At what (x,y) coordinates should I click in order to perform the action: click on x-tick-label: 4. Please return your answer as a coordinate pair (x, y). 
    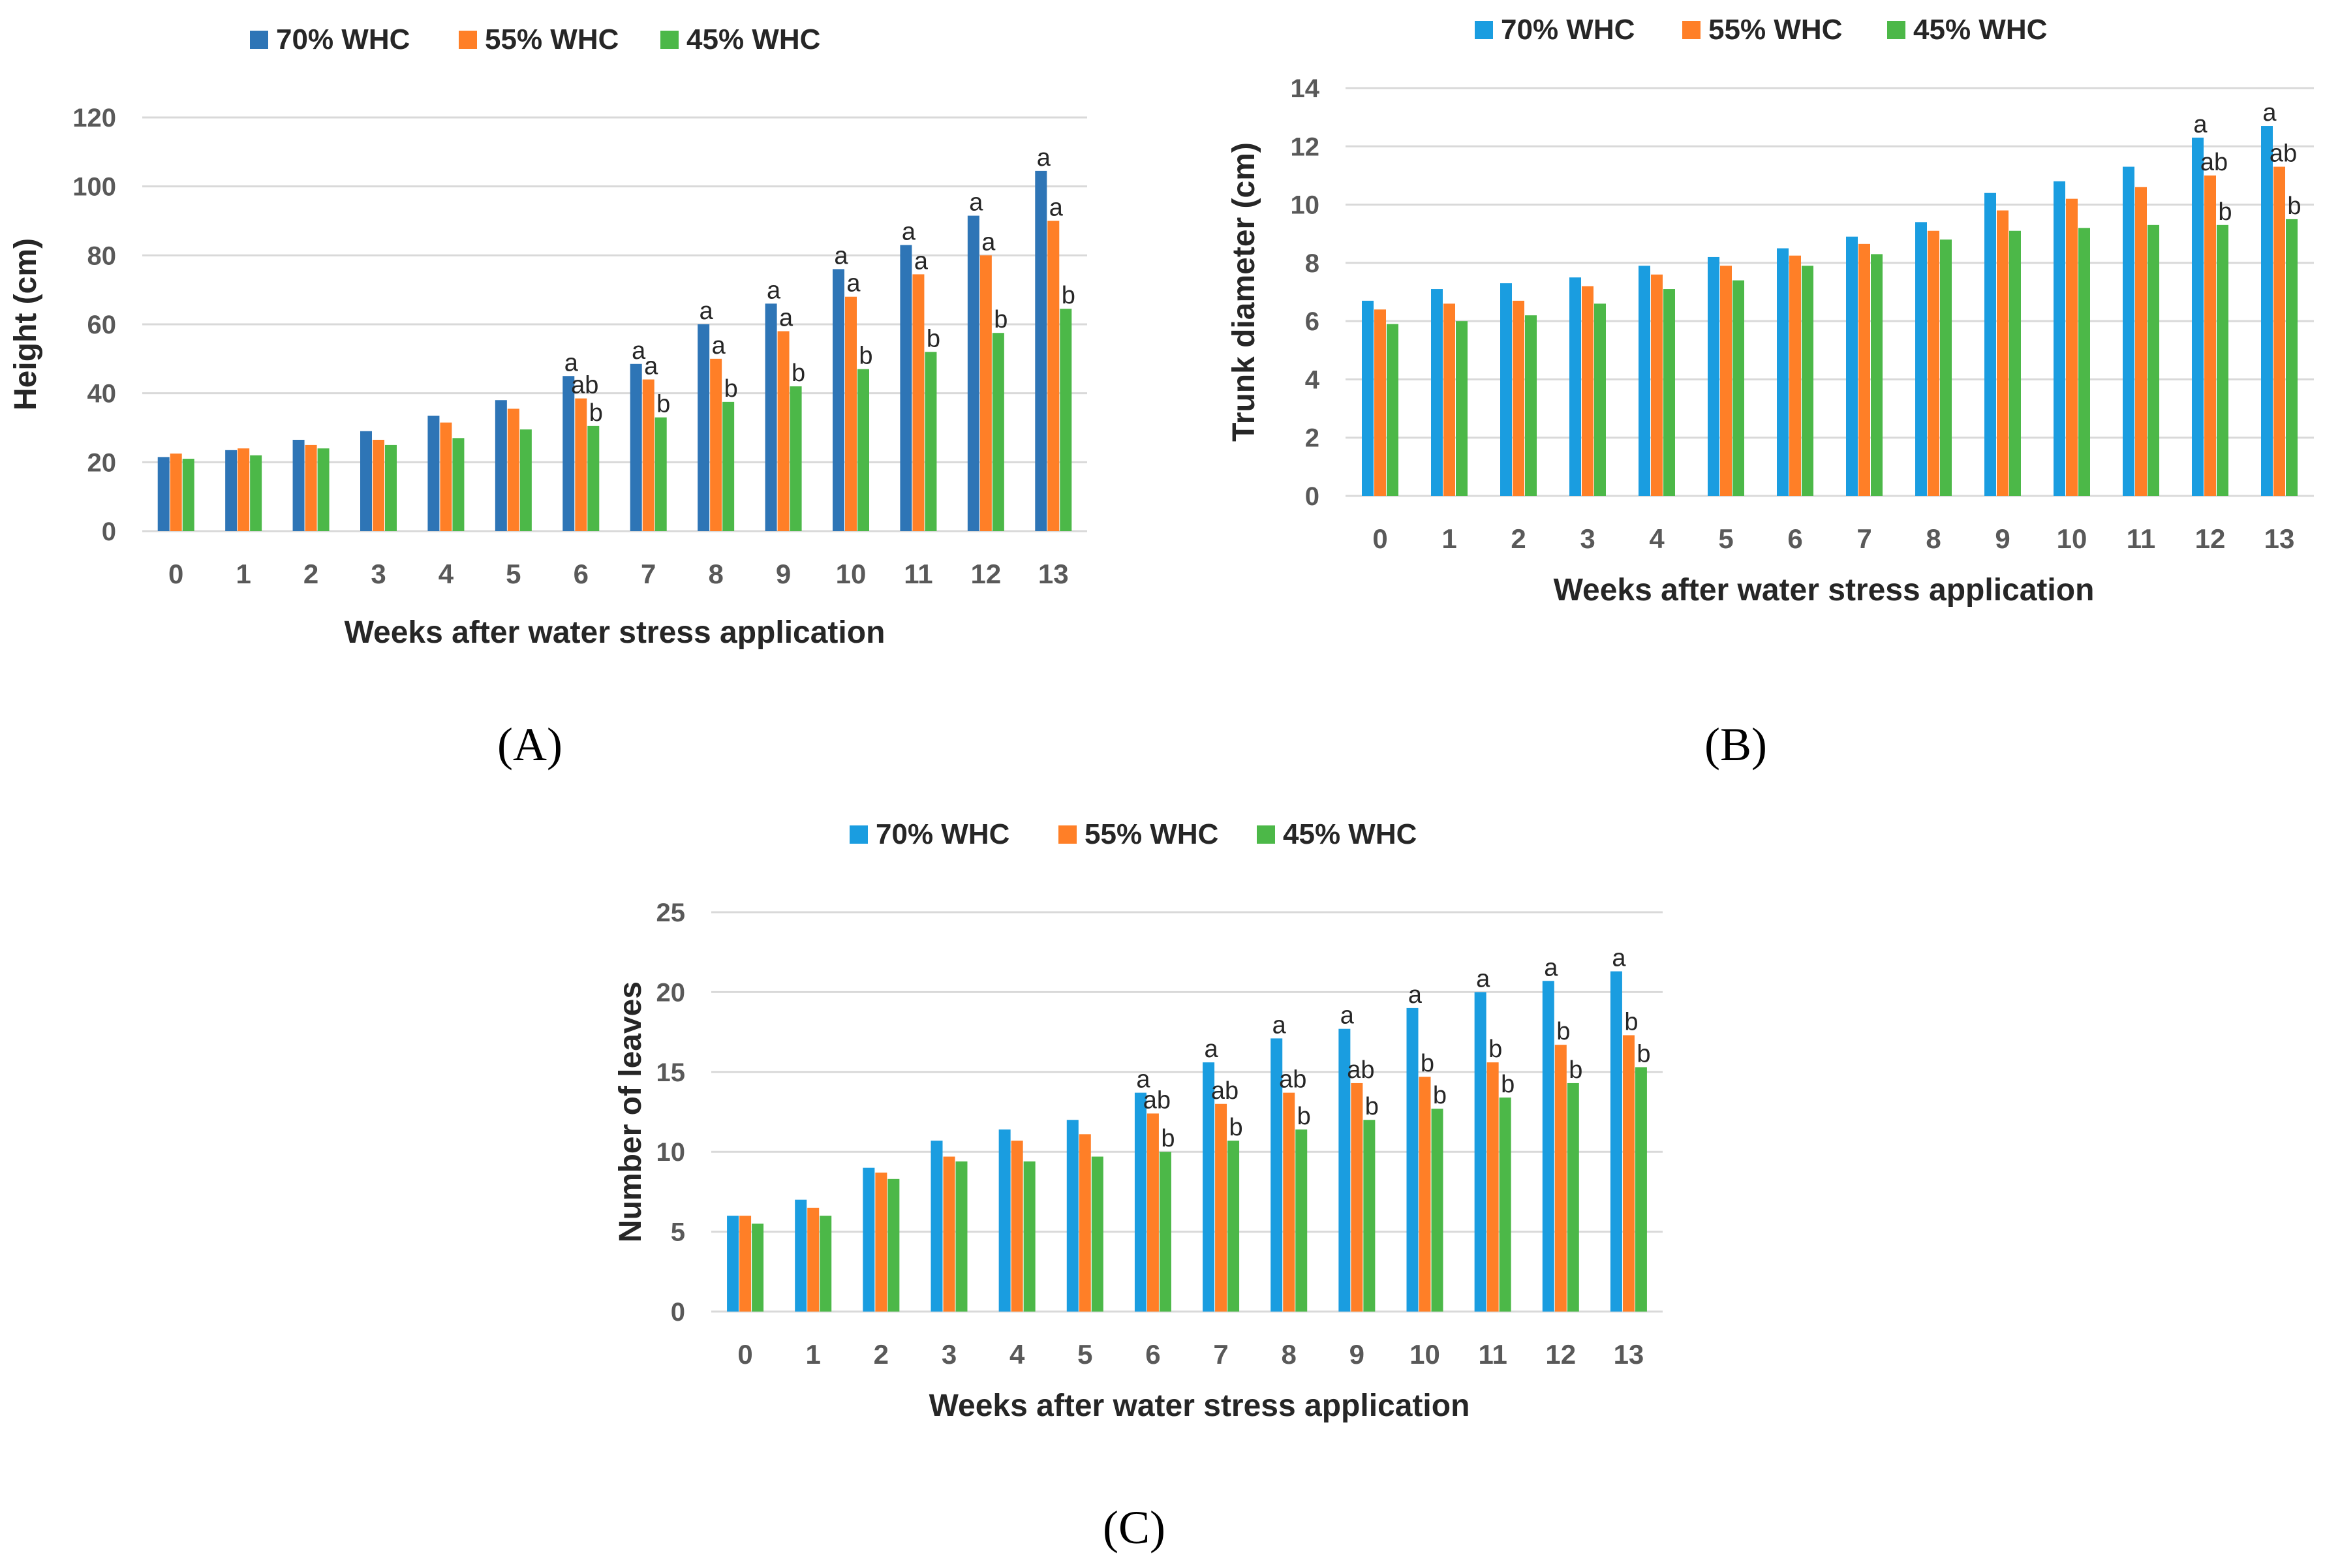
    Looking at the image, I should click on (1657, 538).